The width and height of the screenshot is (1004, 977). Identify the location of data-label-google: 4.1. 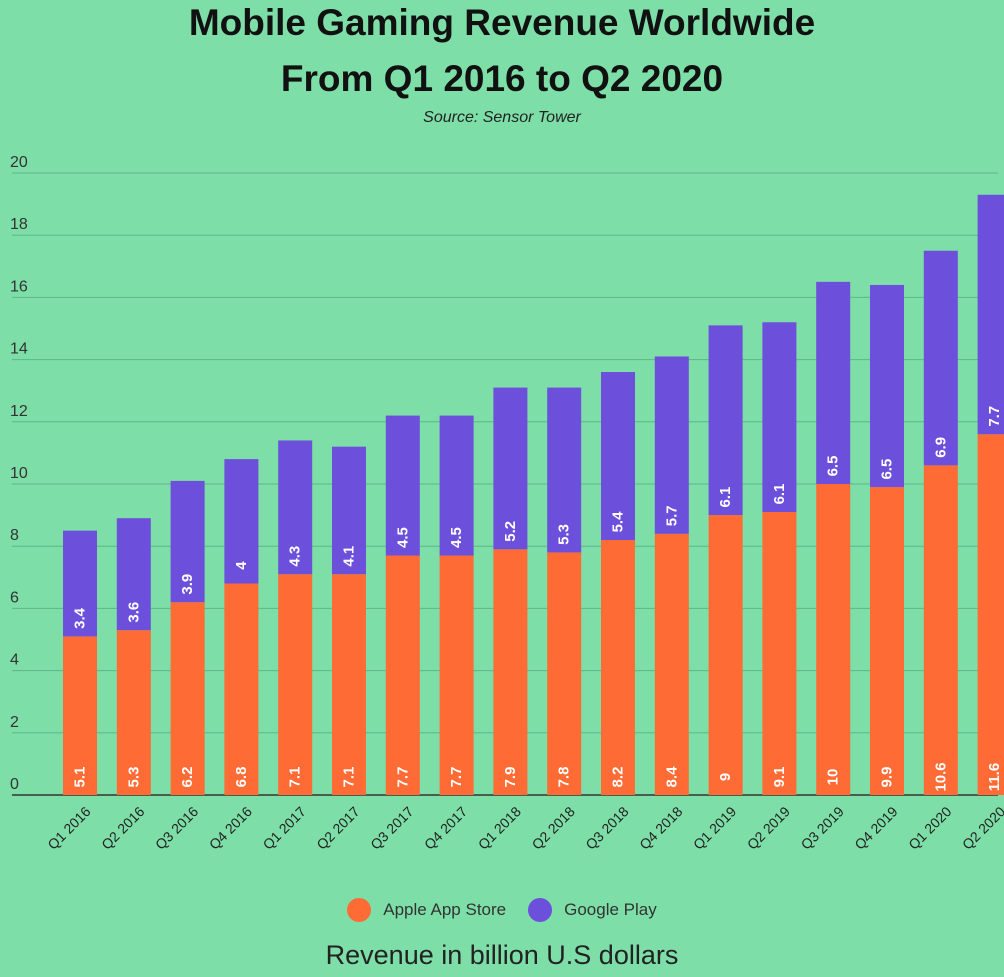
(349, 556).